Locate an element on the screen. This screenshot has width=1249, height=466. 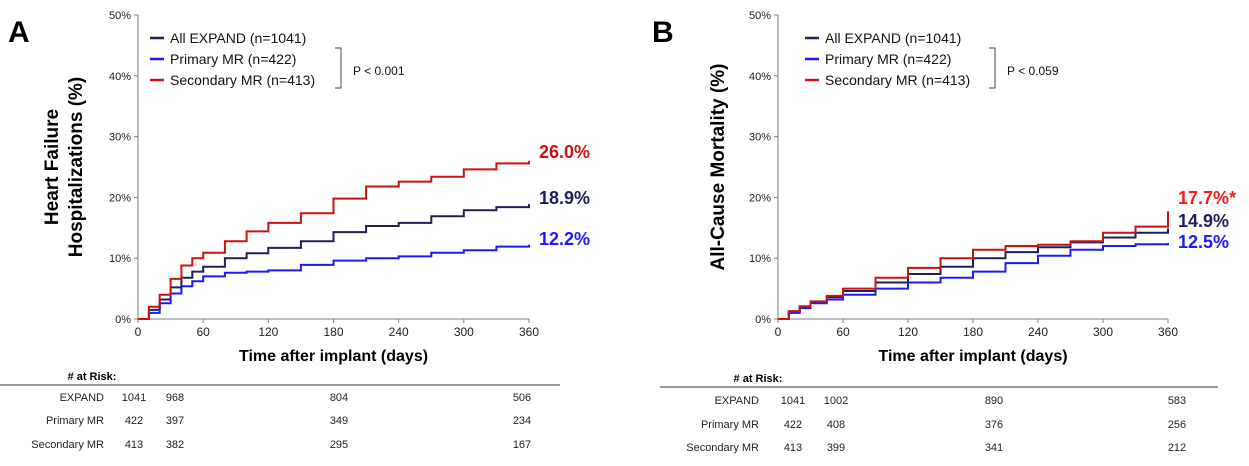
panel-letter: B is located at coordinates (663, 32).